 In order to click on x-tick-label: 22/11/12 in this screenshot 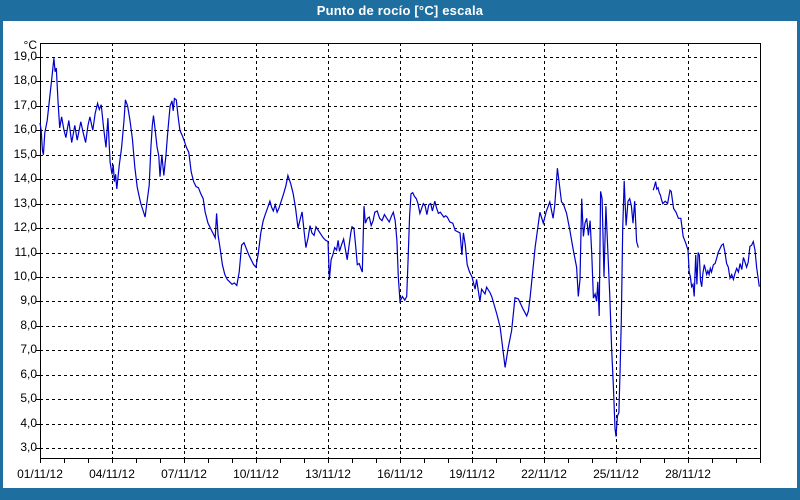, I will do `click(544, 474)`.